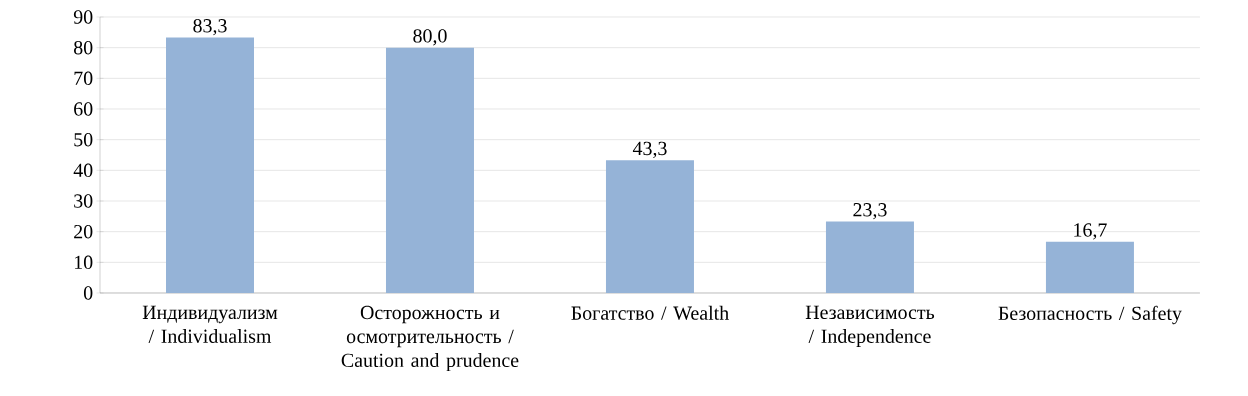 The width and height of the screenshot is (1248, 396). What do you see at coordinates (83, 231) in the screenshot?
I see `y-tick-label: 20` at bounding box center [83, 231].